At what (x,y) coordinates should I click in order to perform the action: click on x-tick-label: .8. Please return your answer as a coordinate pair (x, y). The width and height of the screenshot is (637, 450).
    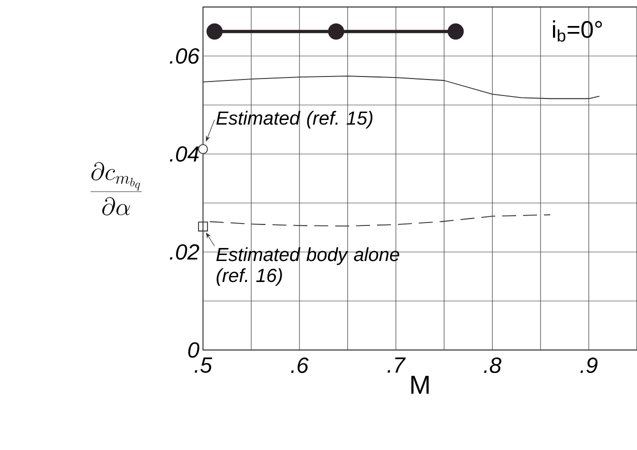
    Looking at the image, I should click on (493, 366).